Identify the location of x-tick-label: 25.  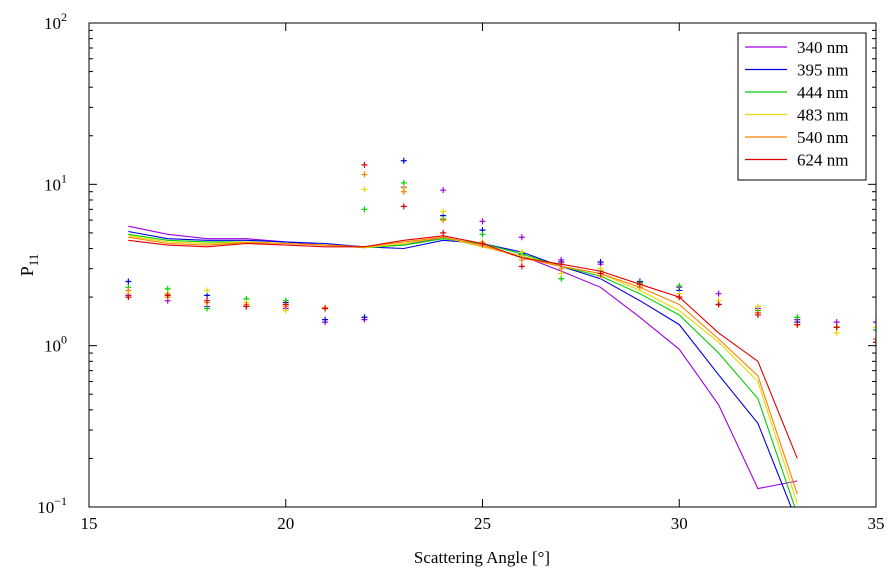
(482, 523).